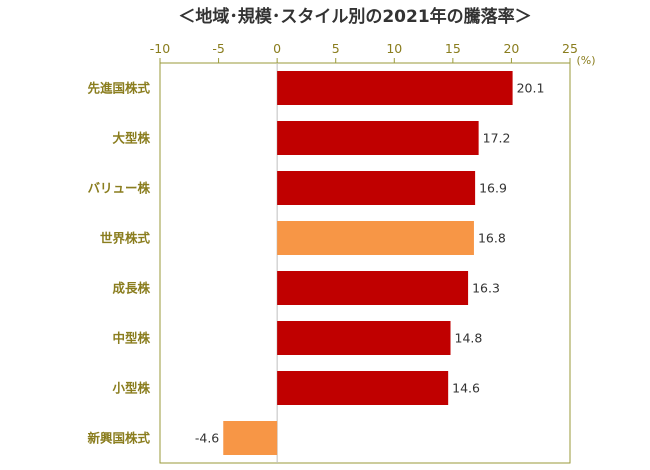 The height and width of the screenshot is (470, 650). Describe the element at coordinates (453, 48) in the screenshot. I see `x-tick-label: 15` at that location.